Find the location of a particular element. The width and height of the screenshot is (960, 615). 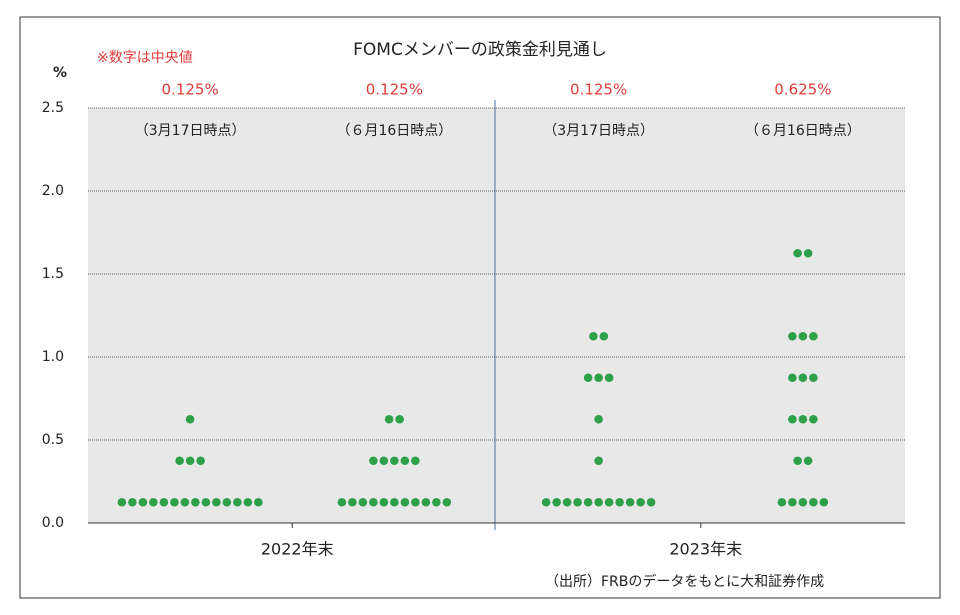

y-tick-label: 0.0 is located at coordinates (53, 523).